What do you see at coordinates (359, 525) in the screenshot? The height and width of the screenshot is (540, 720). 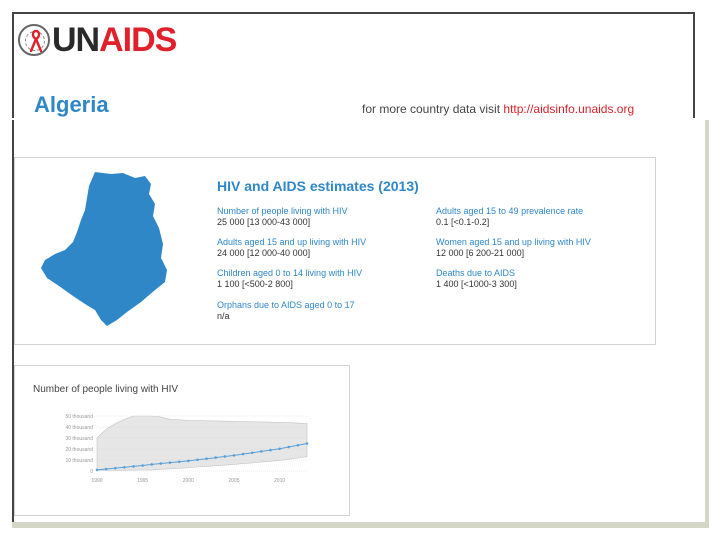 I see `slide-shadow-bottom` at bounding box center [359, 525].